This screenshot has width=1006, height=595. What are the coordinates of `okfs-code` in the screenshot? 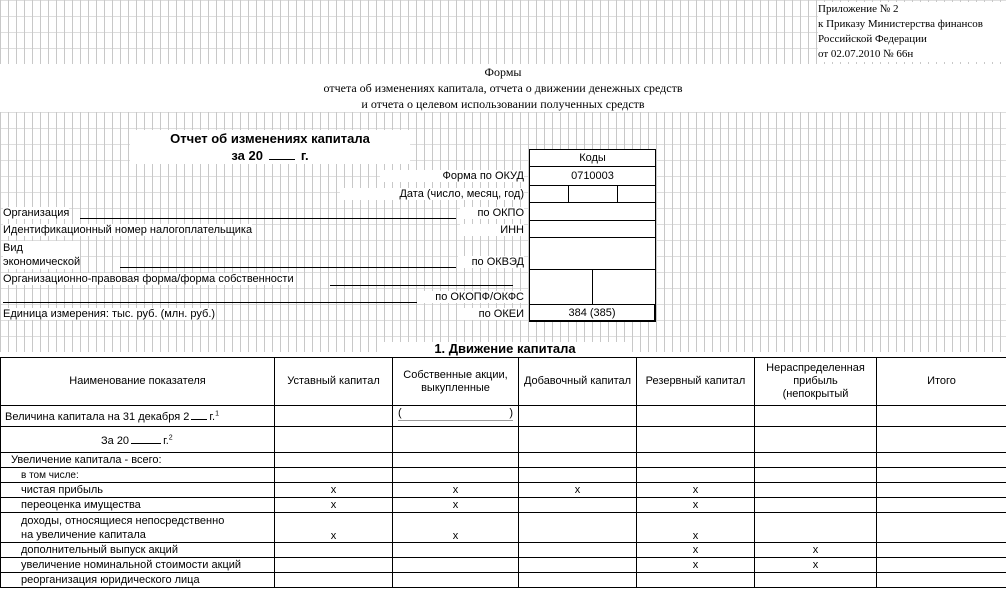 It's located at (624, 287).